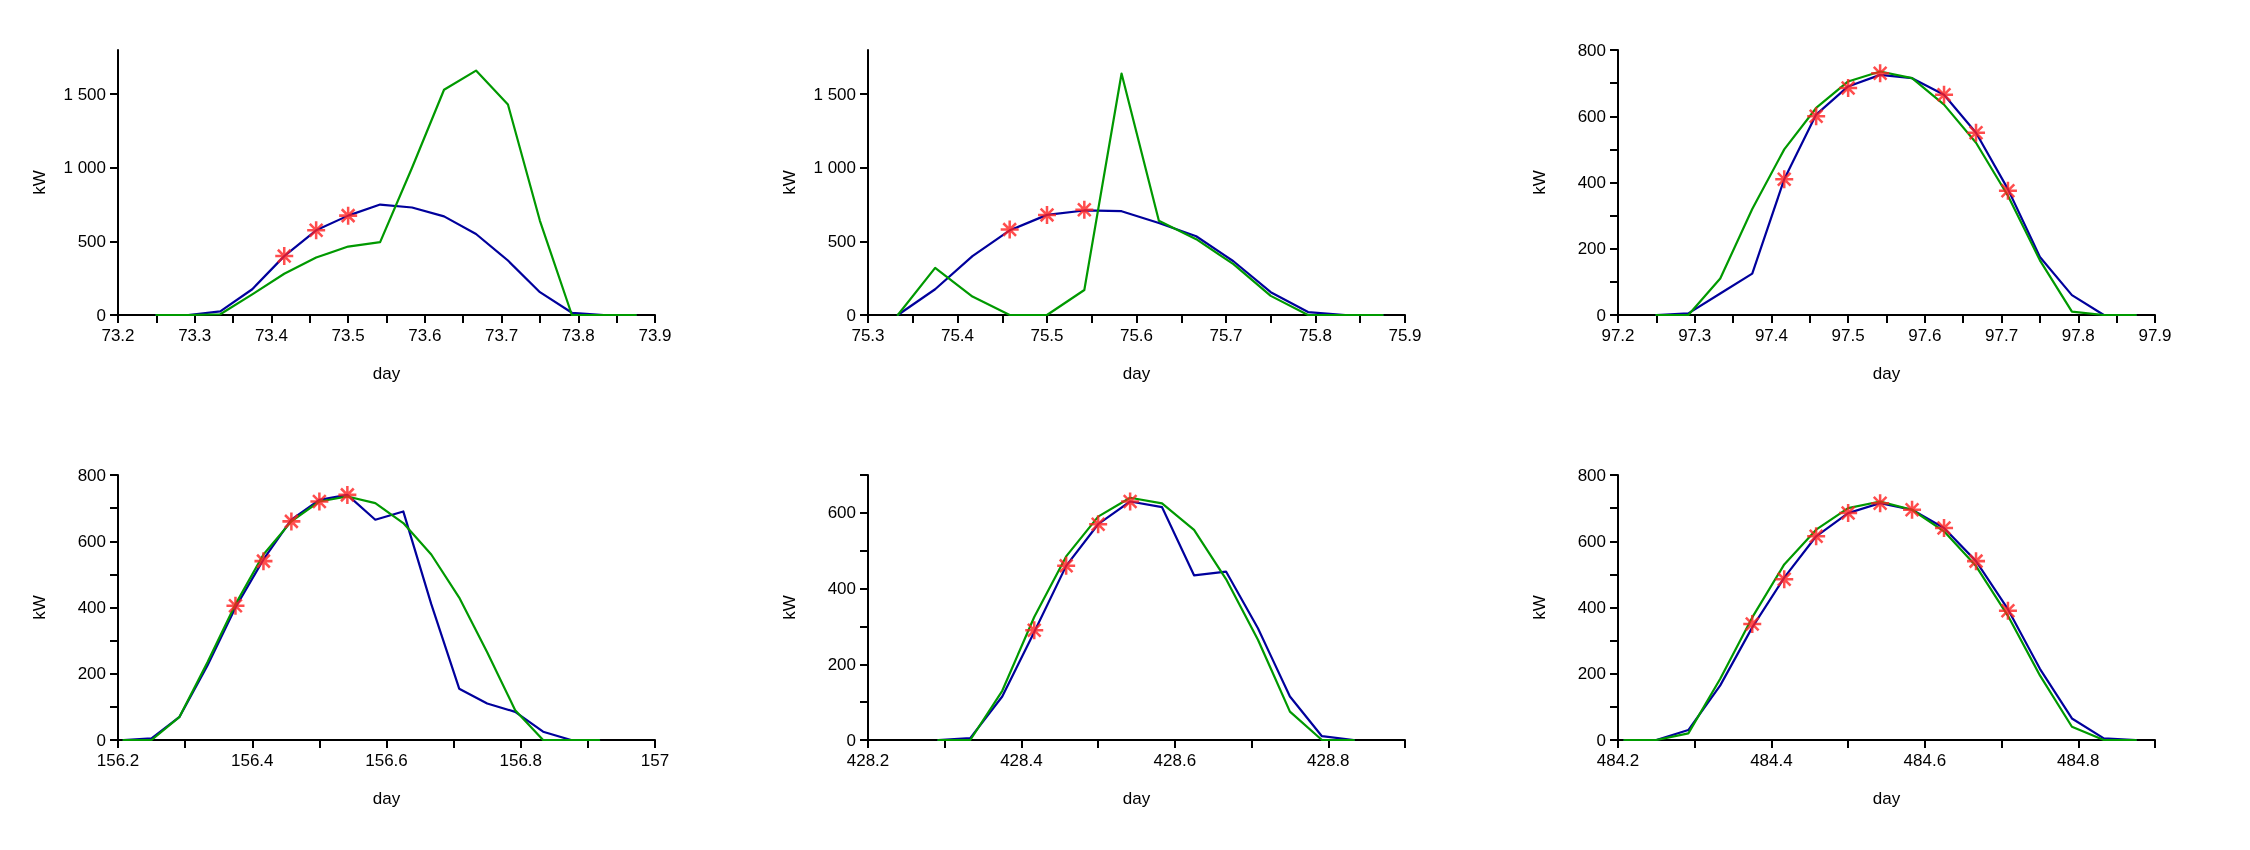 The height and width of the screenshot is (850, 2250). Describe the element at coordinates (195, 335) in the screenshot. I see `x-tick-label: 73.3` at that location.